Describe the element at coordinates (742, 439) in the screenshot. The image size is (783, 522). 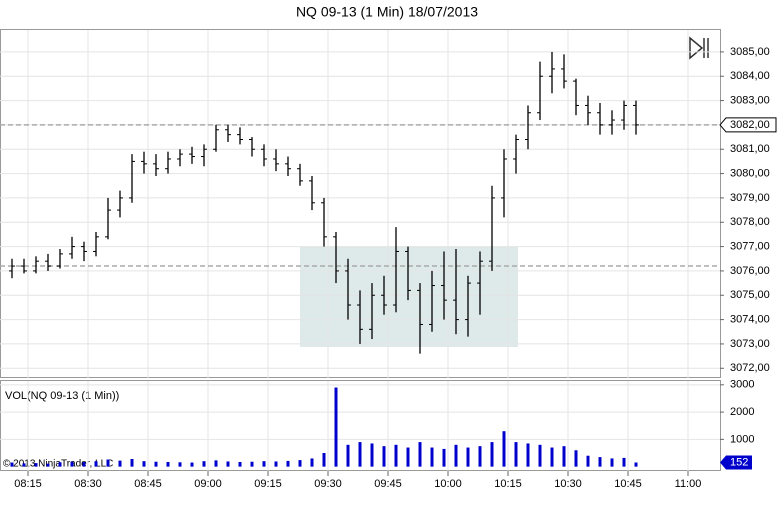
I see `y-tick-label: 1000` at that location.